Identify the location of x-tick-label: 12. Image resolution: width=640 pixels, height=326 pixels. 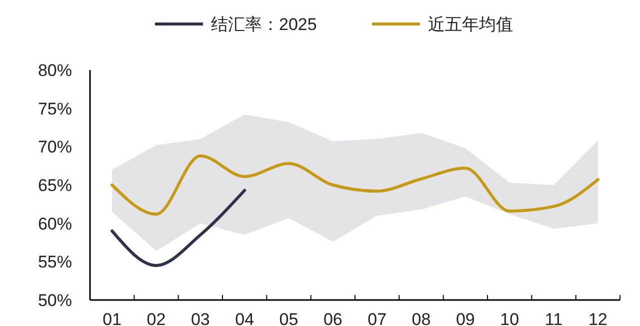
(598, 318).